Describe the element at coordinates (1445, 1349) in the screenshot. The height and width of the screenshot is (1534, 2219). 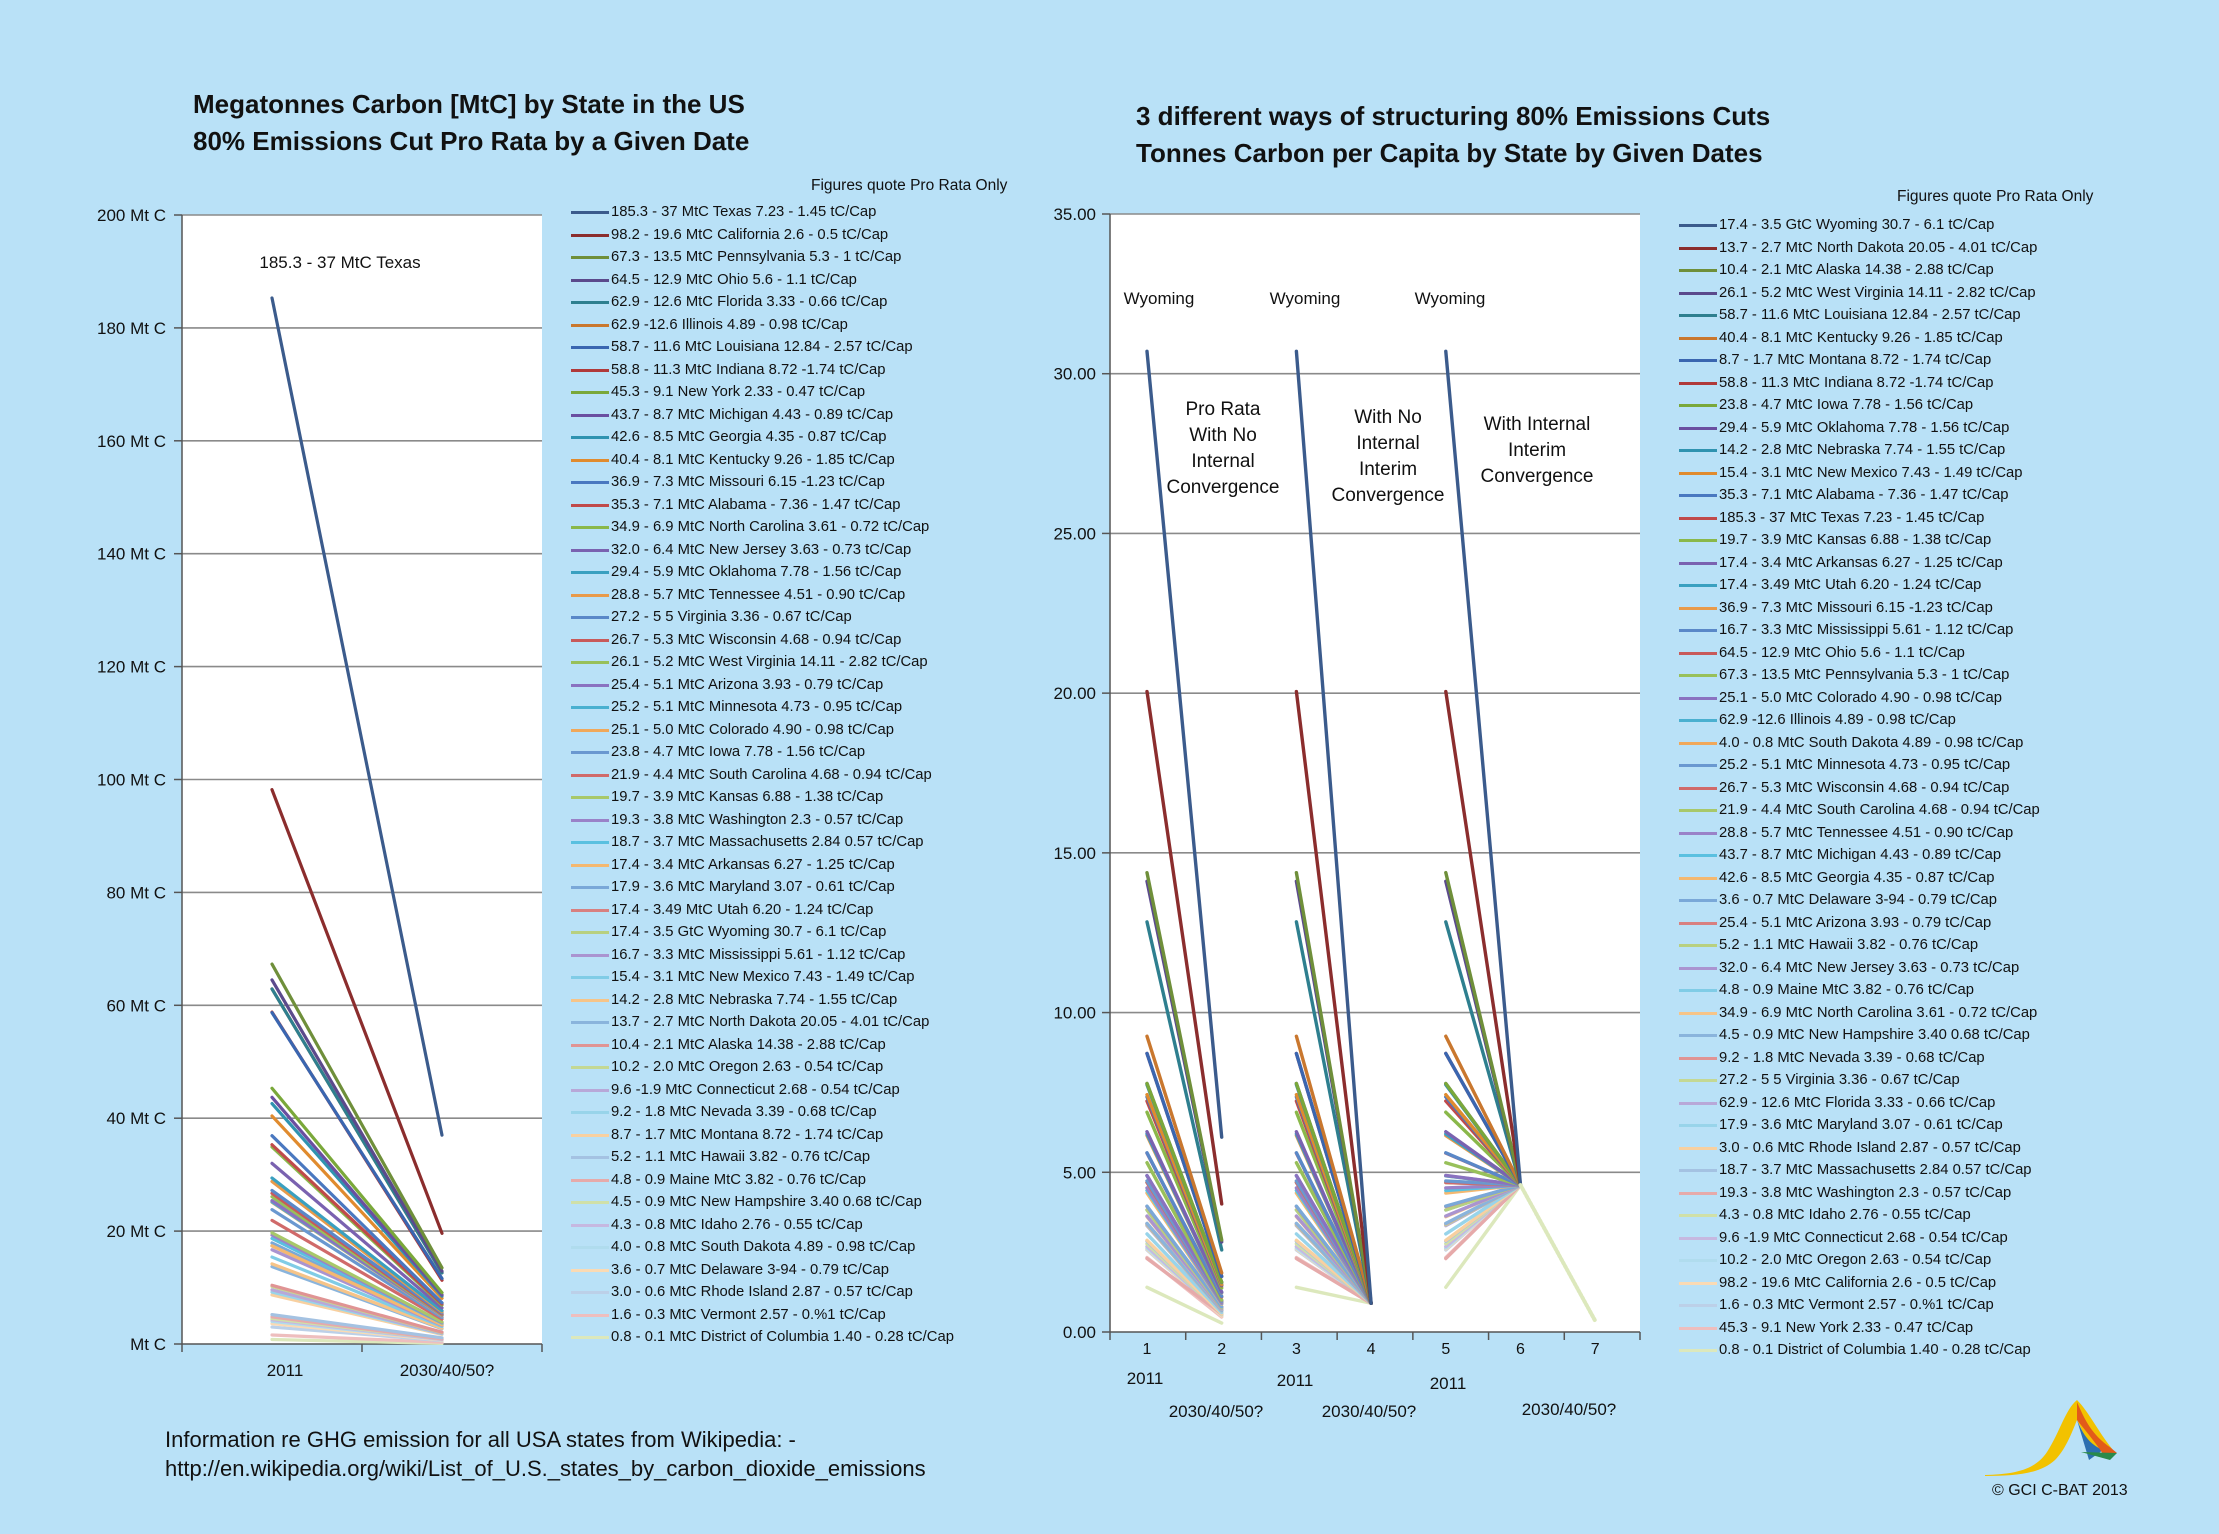
I see `right-x-tick-label: 5` at that location.